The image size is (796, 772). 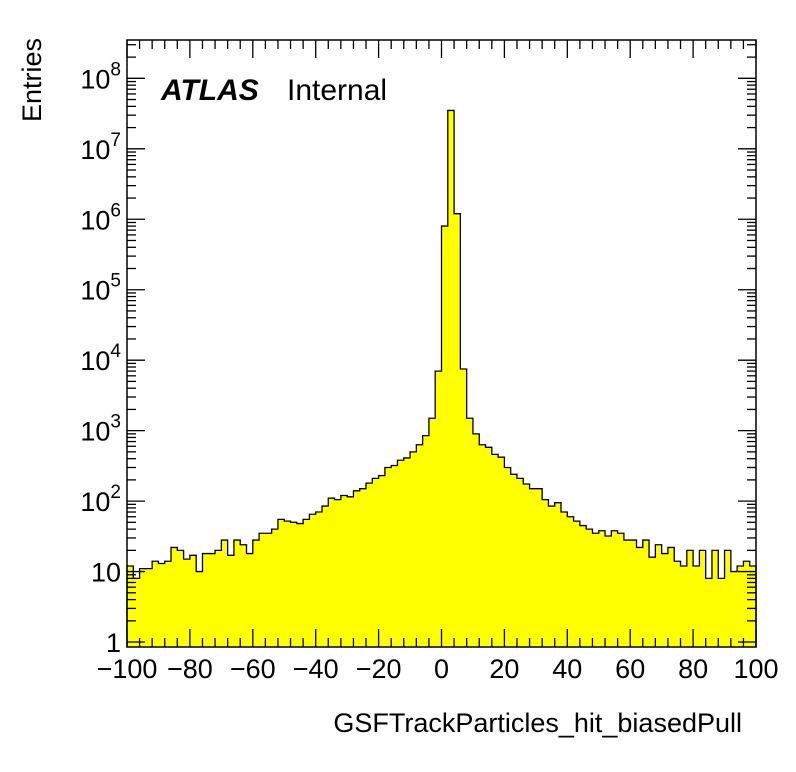 I want to click on y-tick-label: 10⁶, so click(x=100, y=217).